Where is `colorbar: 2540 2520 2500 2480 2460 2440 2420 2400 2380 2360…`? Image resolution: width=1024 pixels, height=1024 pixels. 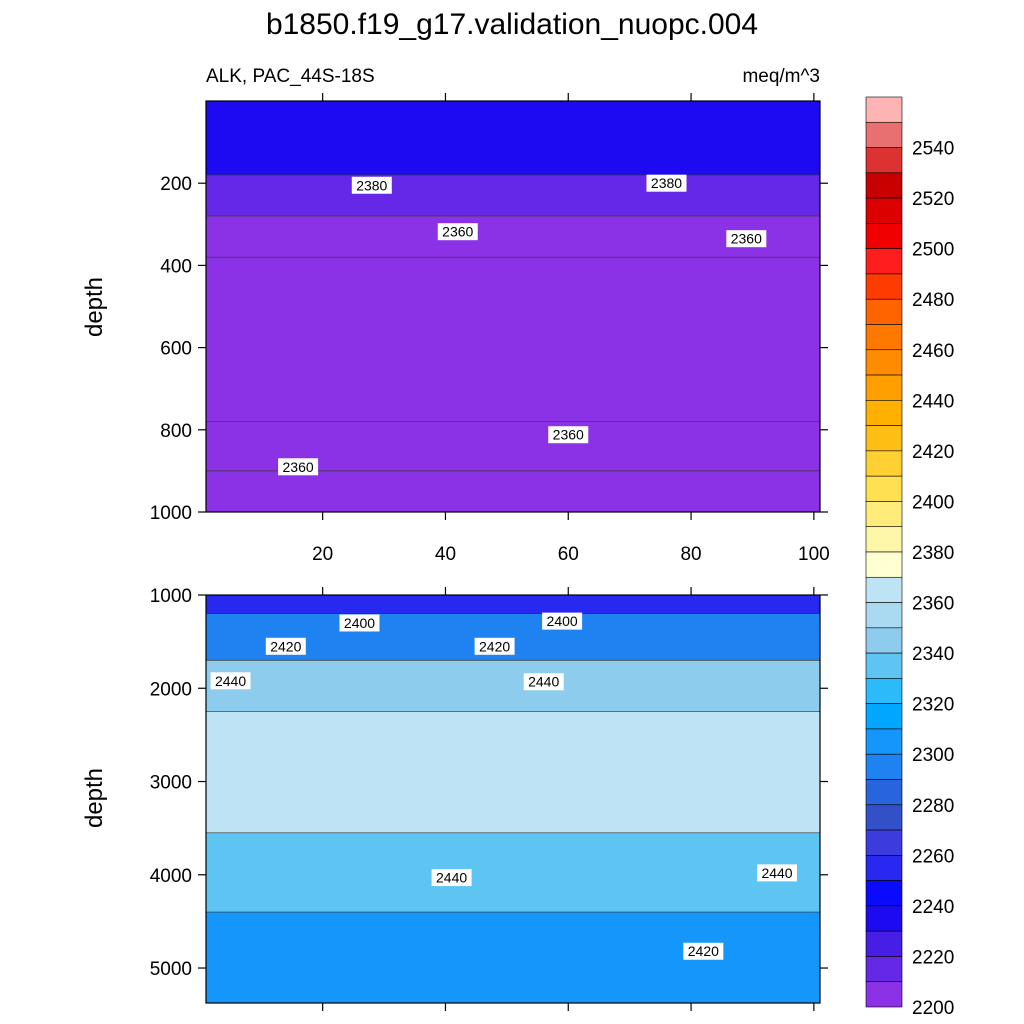
colorbar: 2540 2520 2500 2480 2460 2440 2420 2400 2380 2360… is located at coordinates (909, 557).